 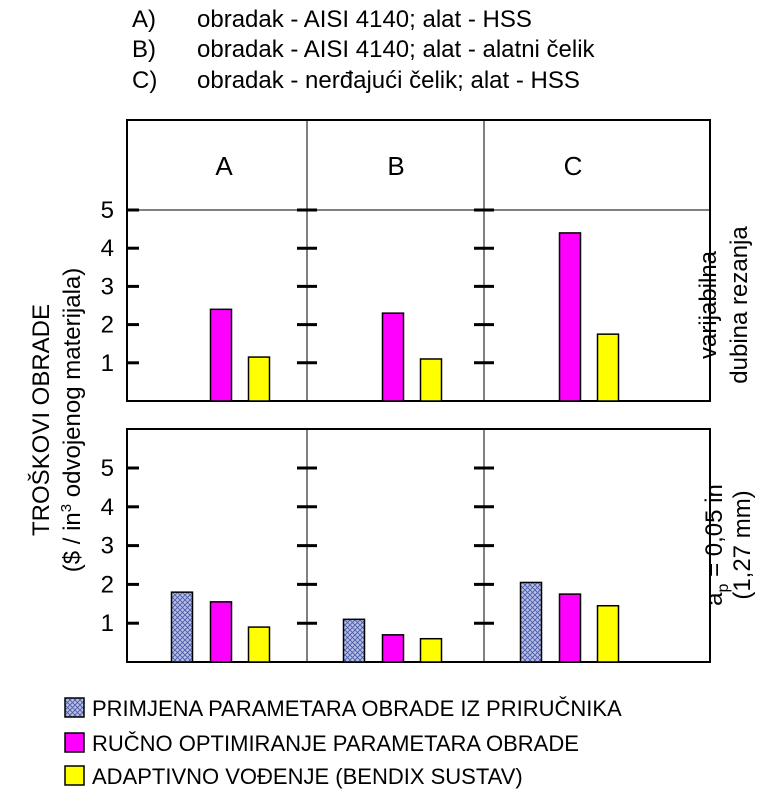 What do you see at coordinates (144, 49) in the screenshot?
I see `condition-b-key: B)` at bounding box center [144, 49].